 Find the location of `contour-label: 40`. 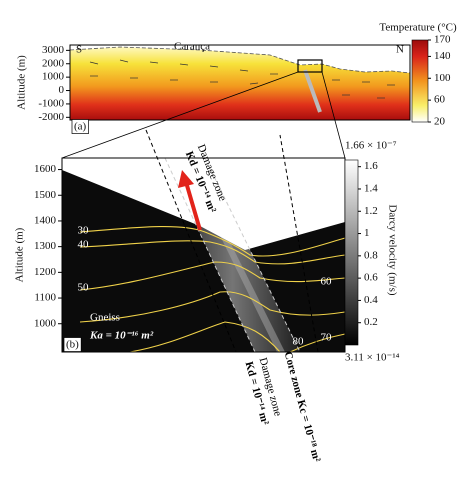

contour-label: 40 is located at coordinates (84, 245).